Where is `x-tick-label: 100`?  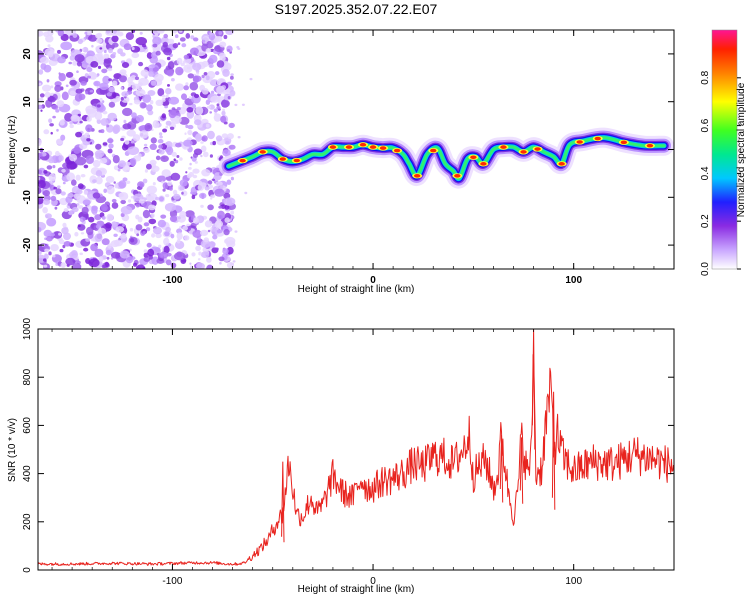 x-tick-label: 100 is located at coordinates (573, 280).